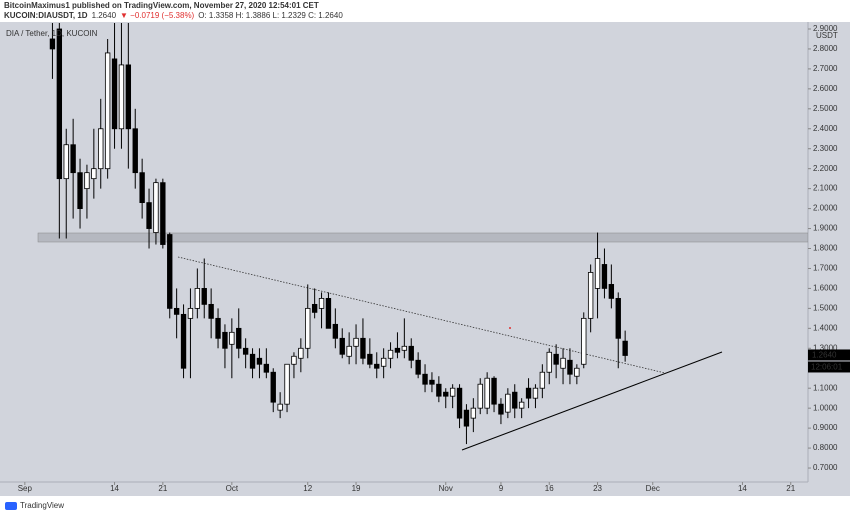  What do you see at coordinates (829, 367) in the screenshot?
I see `countdown-box` at bounding box center [829, 367].